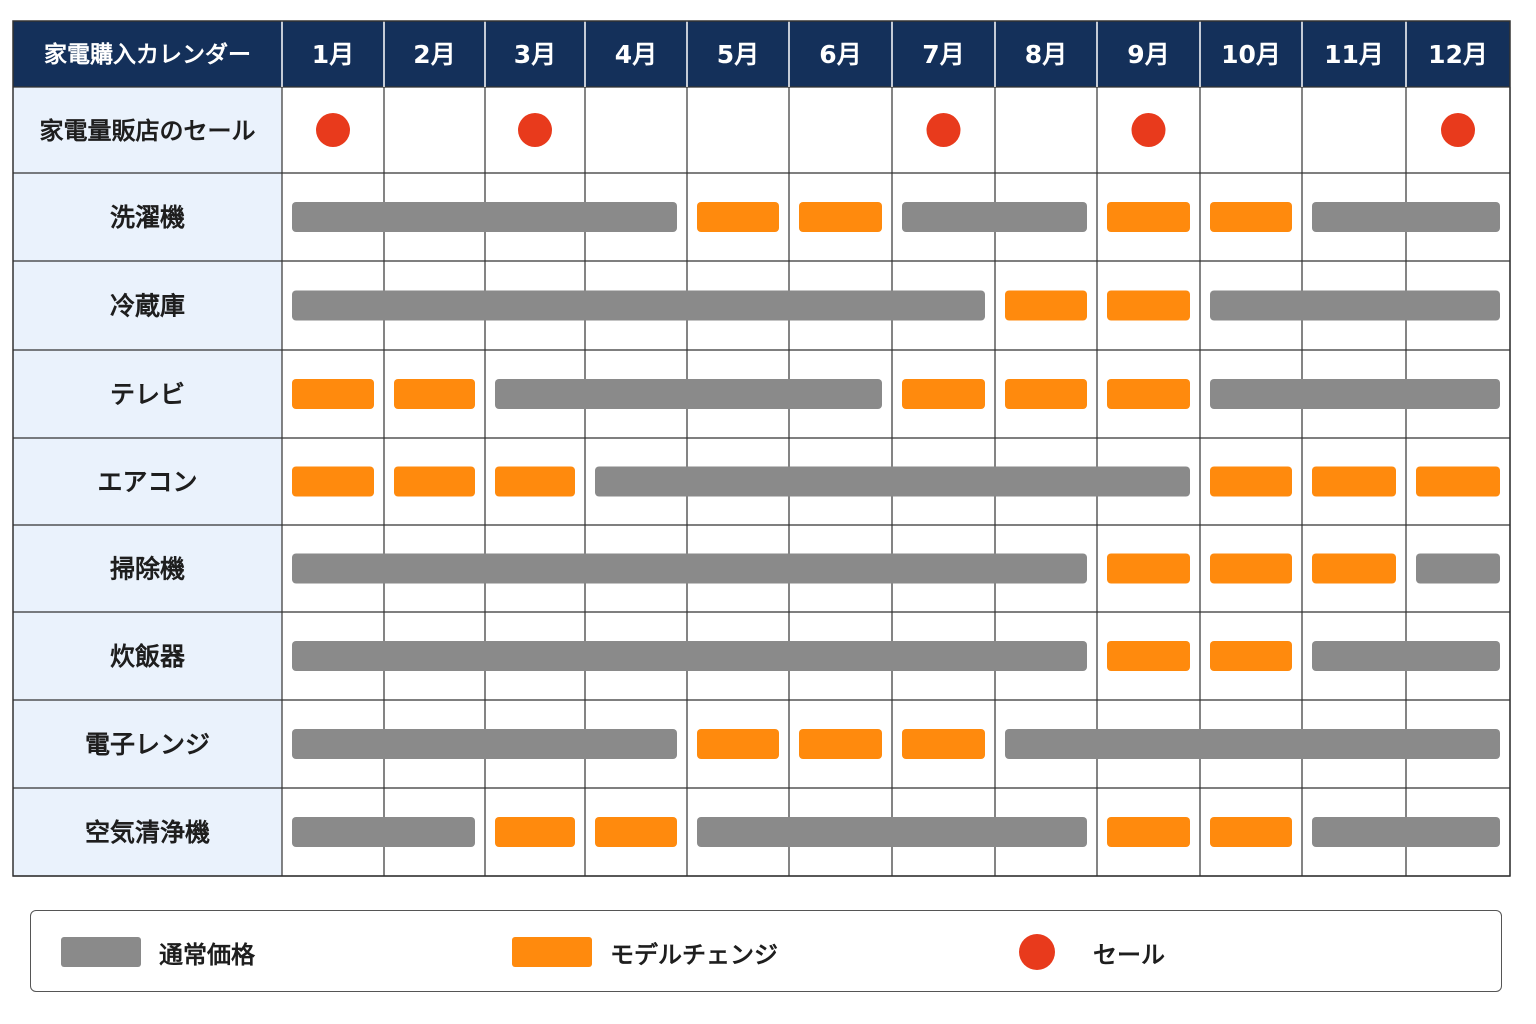  I want to click on row-label: 冷蔵庫, so click(147, 306).